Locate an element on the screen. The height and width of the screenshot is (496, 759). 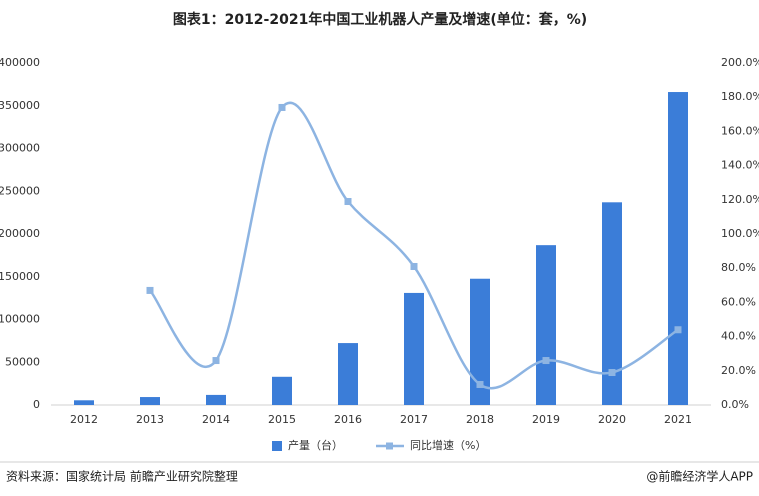
y2-tick-label: 0.0% is located at coordinates (735, 404).